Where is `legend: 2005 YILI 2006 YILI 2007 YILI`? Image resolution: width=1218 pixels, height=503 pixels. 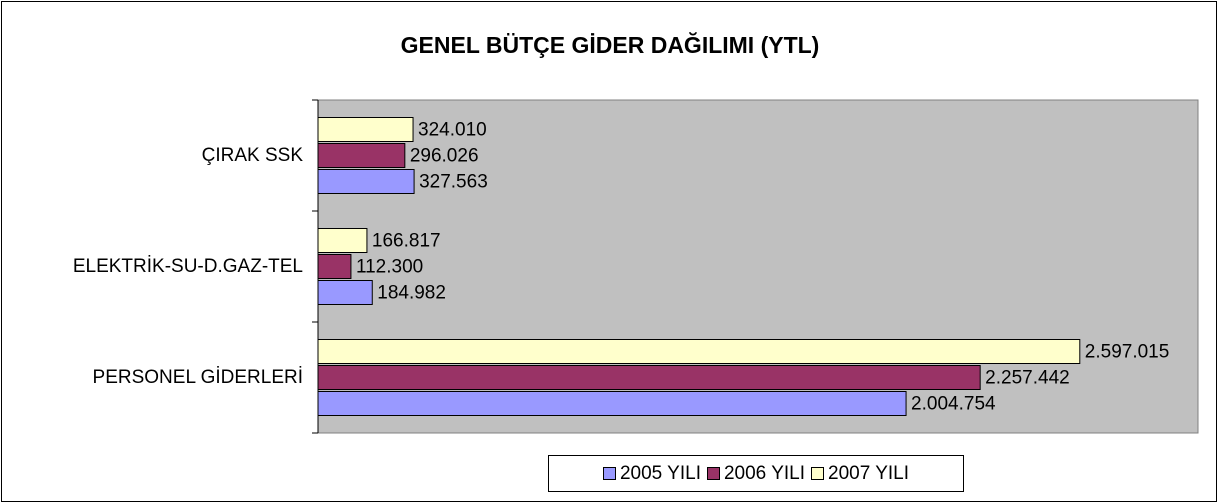
legend: 2005 YILI 2006 YILI 2007 YILI is located at coordinates (756, 473).